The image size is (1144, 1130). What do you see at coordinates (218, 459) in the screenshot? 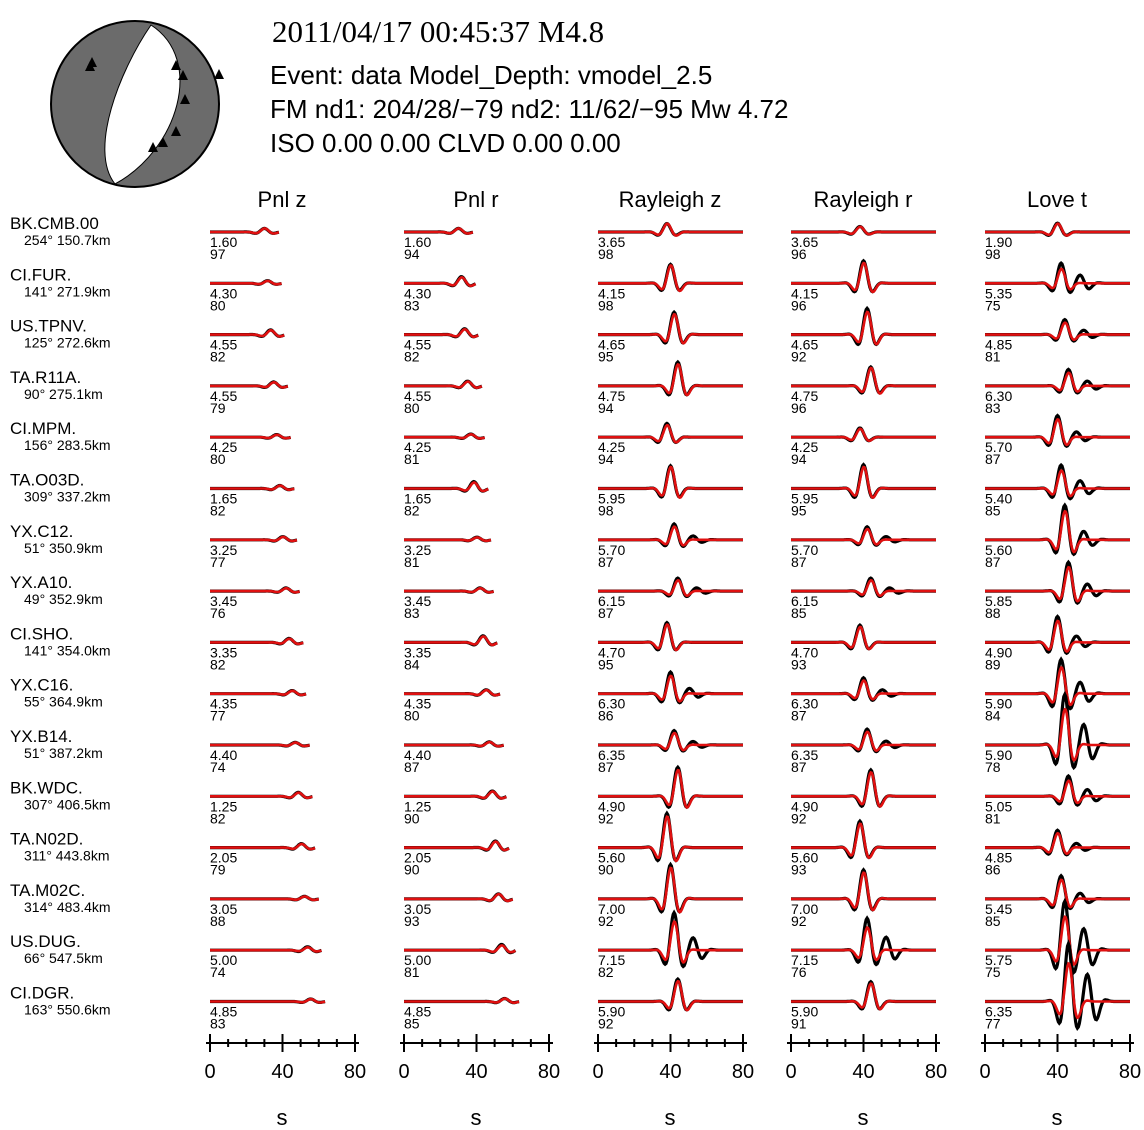
I see `cc-label: 80` at bounding box center [218, 459].